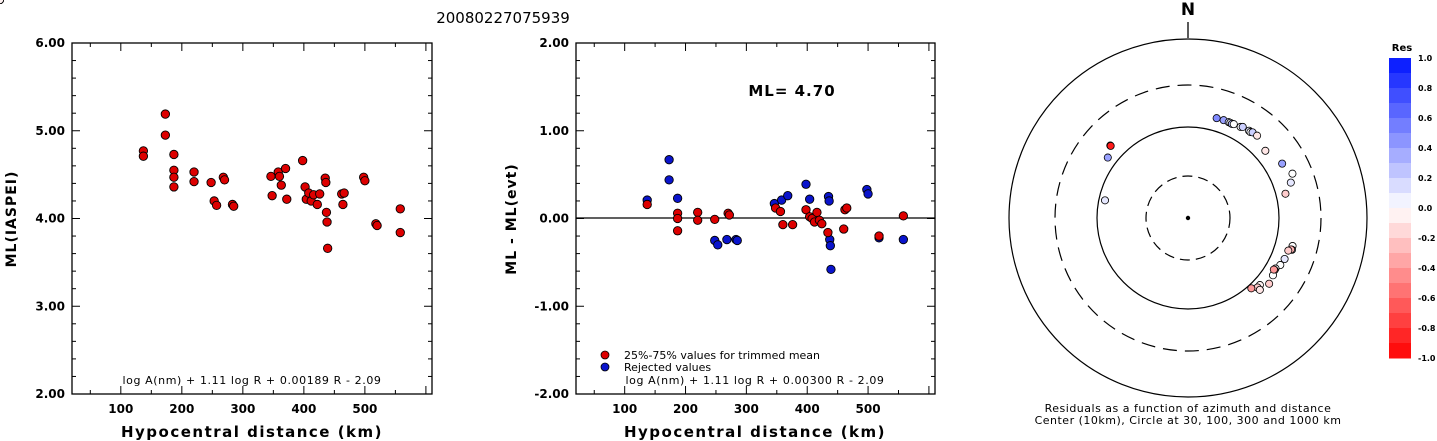  I want to click on y-tick-label: 3.00, so click(50, 306).